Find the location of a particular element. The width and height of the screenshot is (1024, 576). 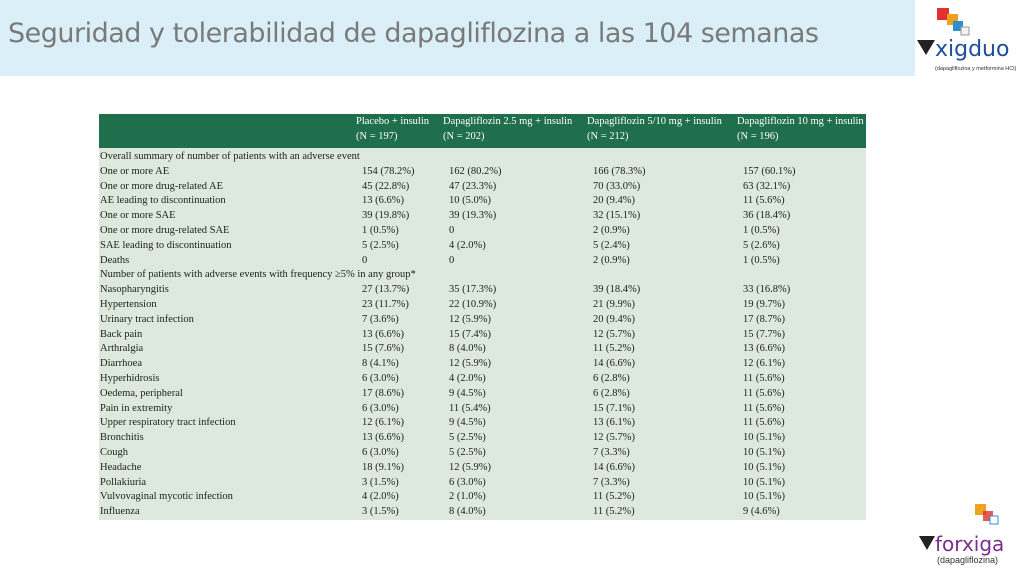

cell-value: 15 (7.6%) is located at coordinates (383, 349).